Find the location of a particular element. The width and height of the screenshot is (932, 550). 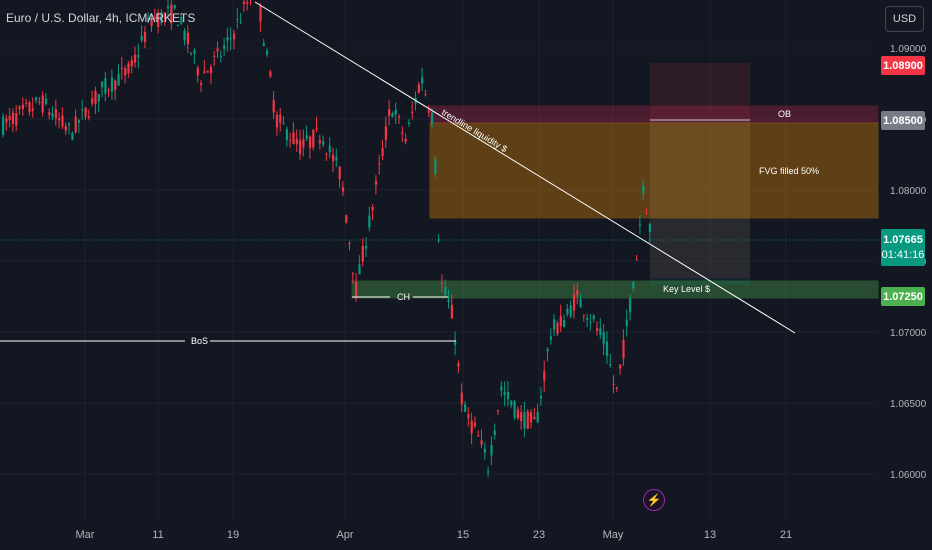

currency-button: USD is located at coordinates (904, 19).